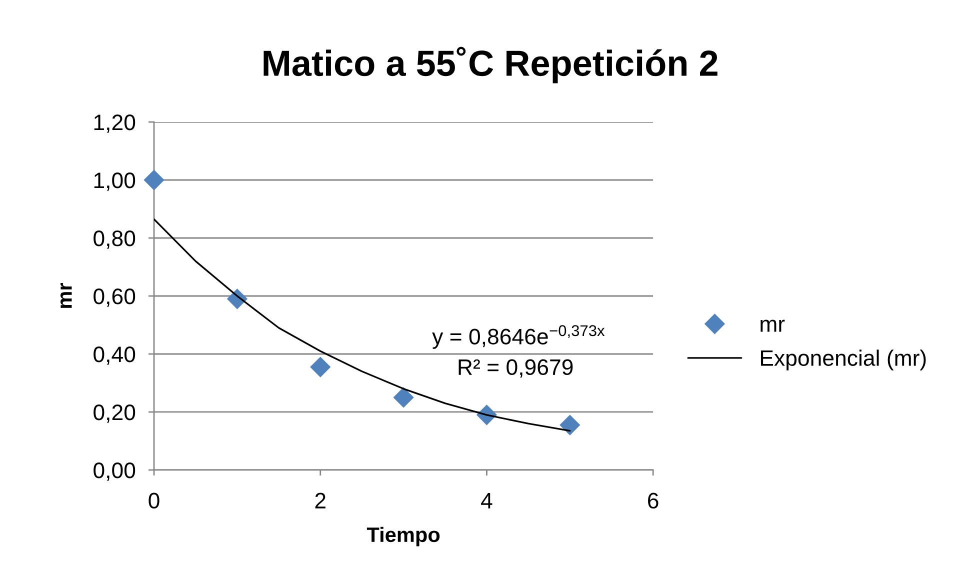 The height and width of the screenshot is (588, 959). Describe the element at coordinates (115, 239) in the screenshot. I see `y-tick-label: 0,80` at that location.